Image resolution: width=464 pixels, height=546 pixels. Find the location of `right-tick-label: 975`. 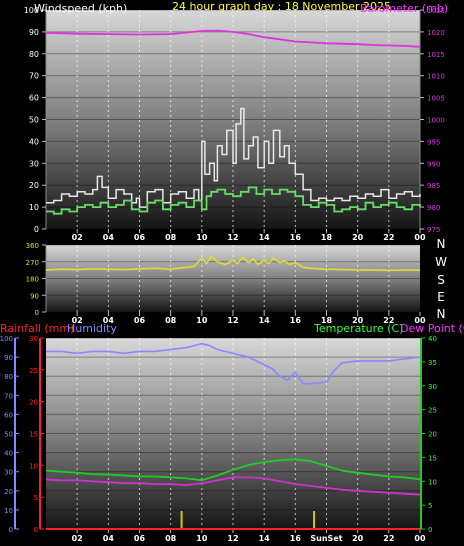

right-tick-label: 975 is located at coordinates (433, 230).